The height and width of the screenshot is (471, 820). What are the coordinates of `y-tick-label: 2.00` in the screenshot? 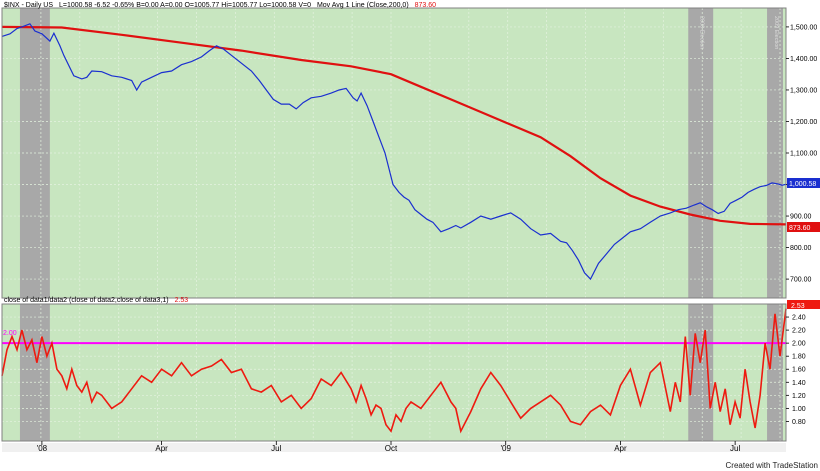 It's located at (799, 344).